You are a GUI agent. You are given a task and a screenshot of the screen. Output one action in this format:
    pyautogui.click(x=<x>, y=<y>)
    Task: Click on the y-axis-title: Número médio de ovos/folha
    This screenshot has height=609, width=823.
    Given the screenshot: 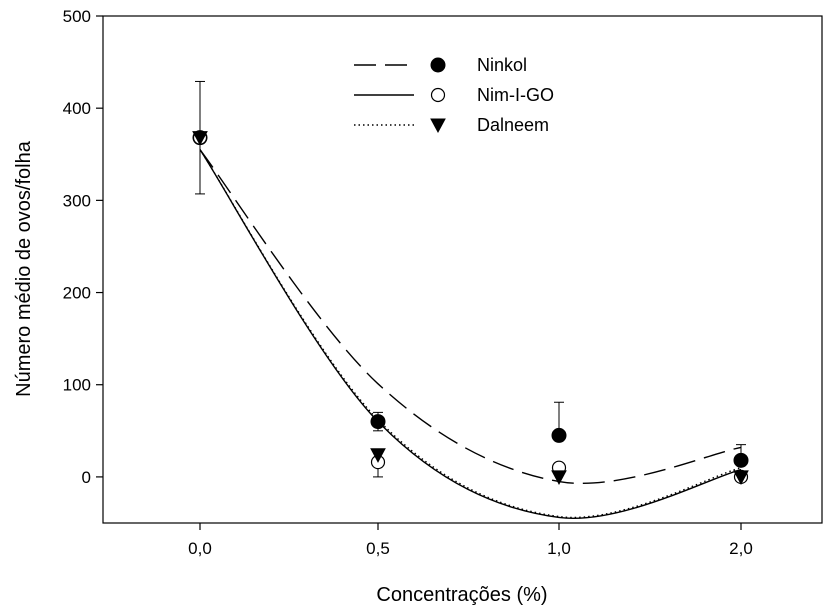 What is the action you would take?
    pyautogui.click(x=24, y=268)
    